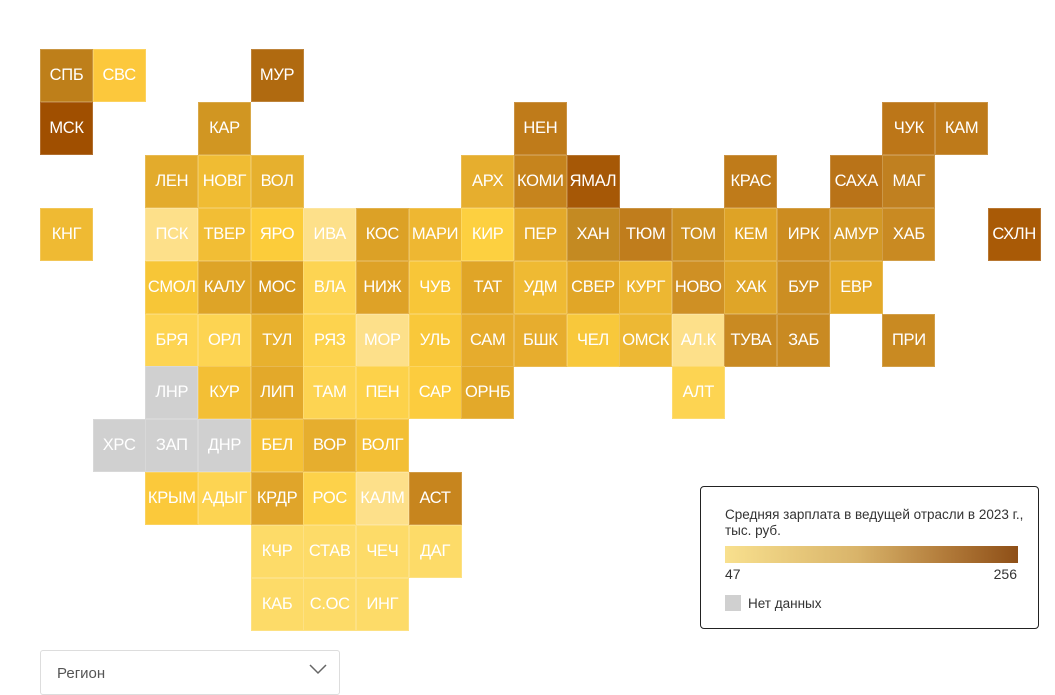 The width and height of the screenshot is (1055, 695). Describe the element at coordinates (488, 181) in the screenshot. I see `region-tile: АРХ` at that location.